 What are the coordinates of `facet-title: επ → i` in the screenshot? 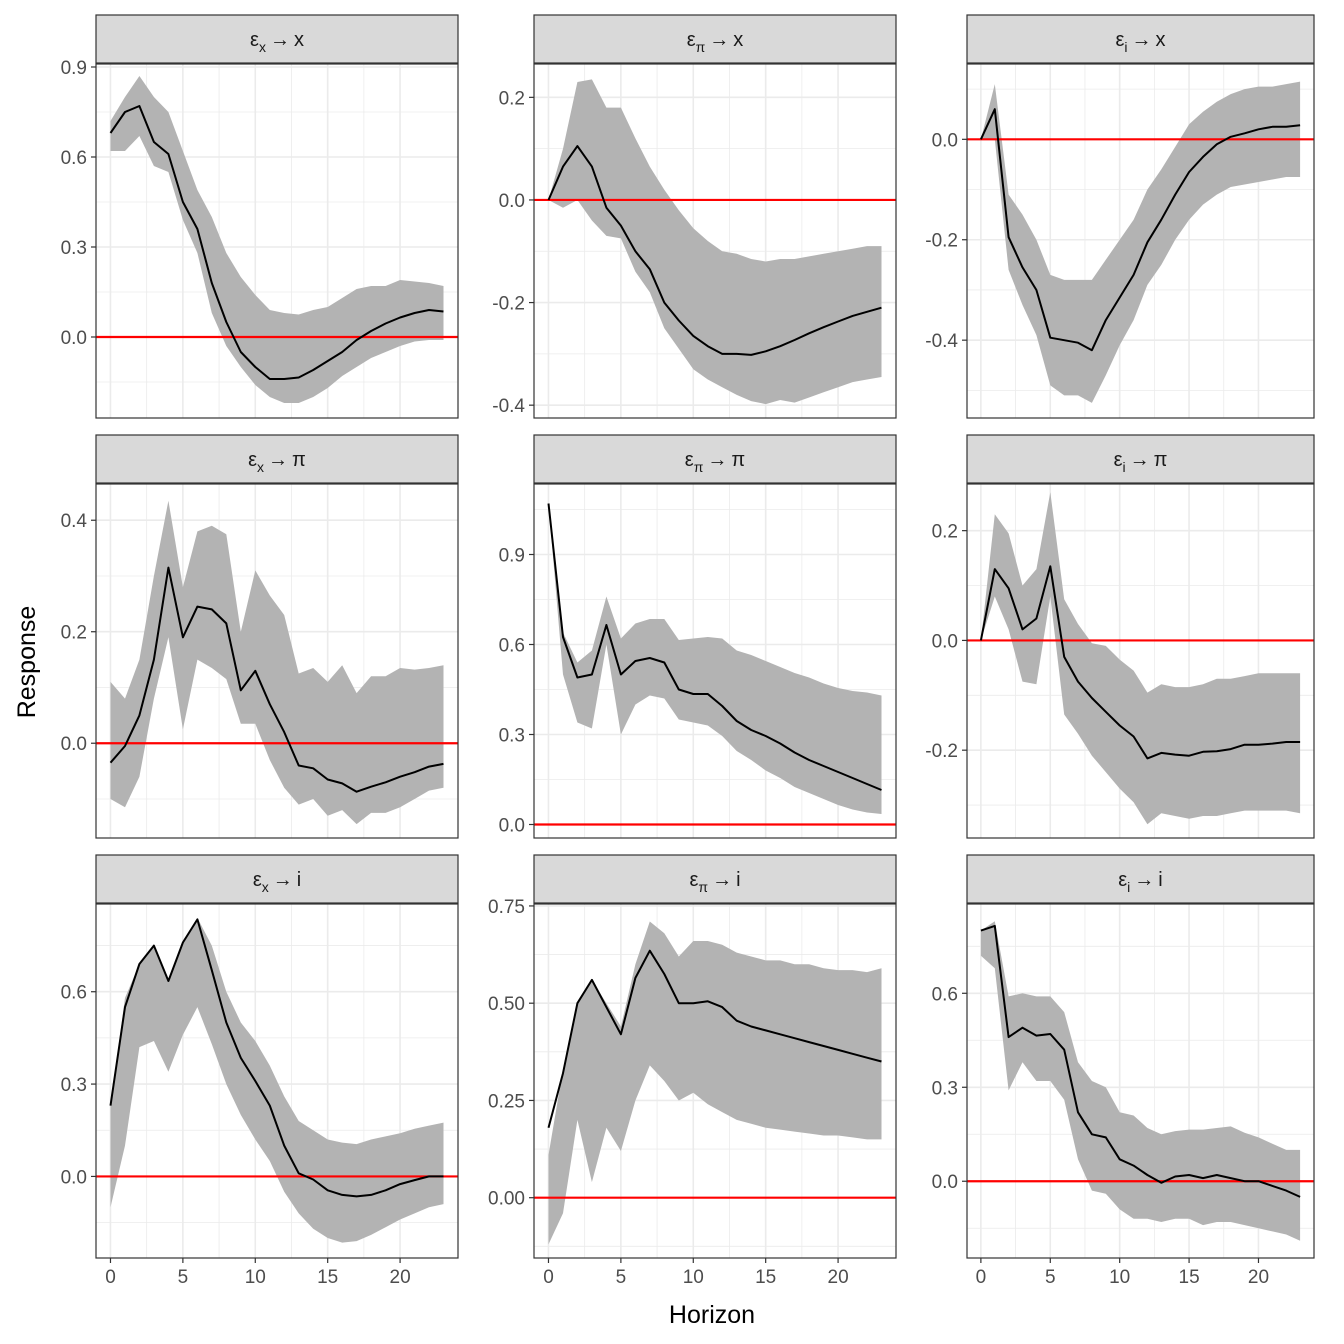 It's located at (714, 882).